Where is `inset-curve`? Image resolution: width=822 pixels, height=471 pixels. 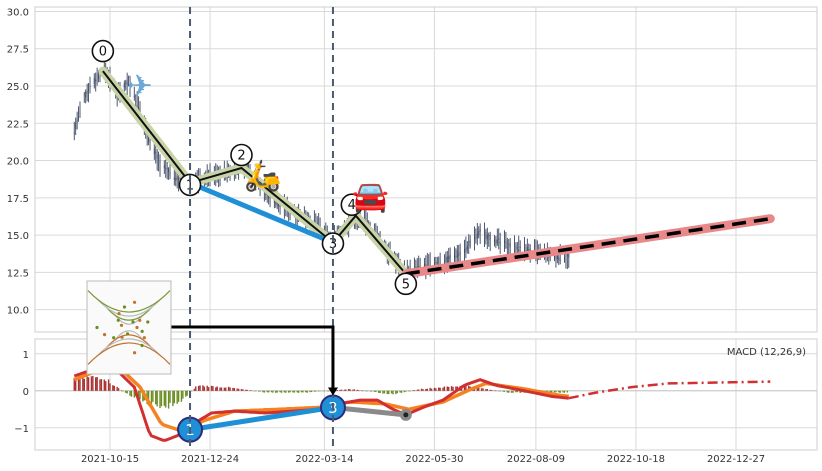 inset-curve is located at coordinates (129, 335).